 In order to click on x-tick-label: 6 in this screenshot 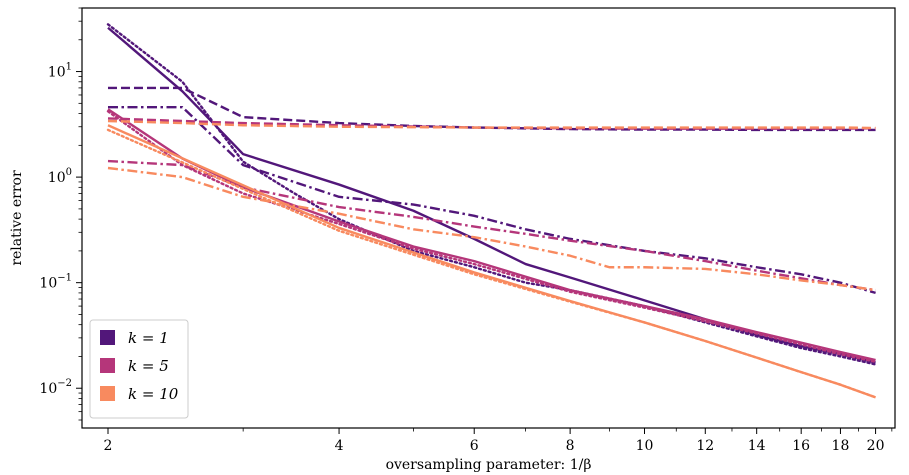, I will do `click(474, 446)`.